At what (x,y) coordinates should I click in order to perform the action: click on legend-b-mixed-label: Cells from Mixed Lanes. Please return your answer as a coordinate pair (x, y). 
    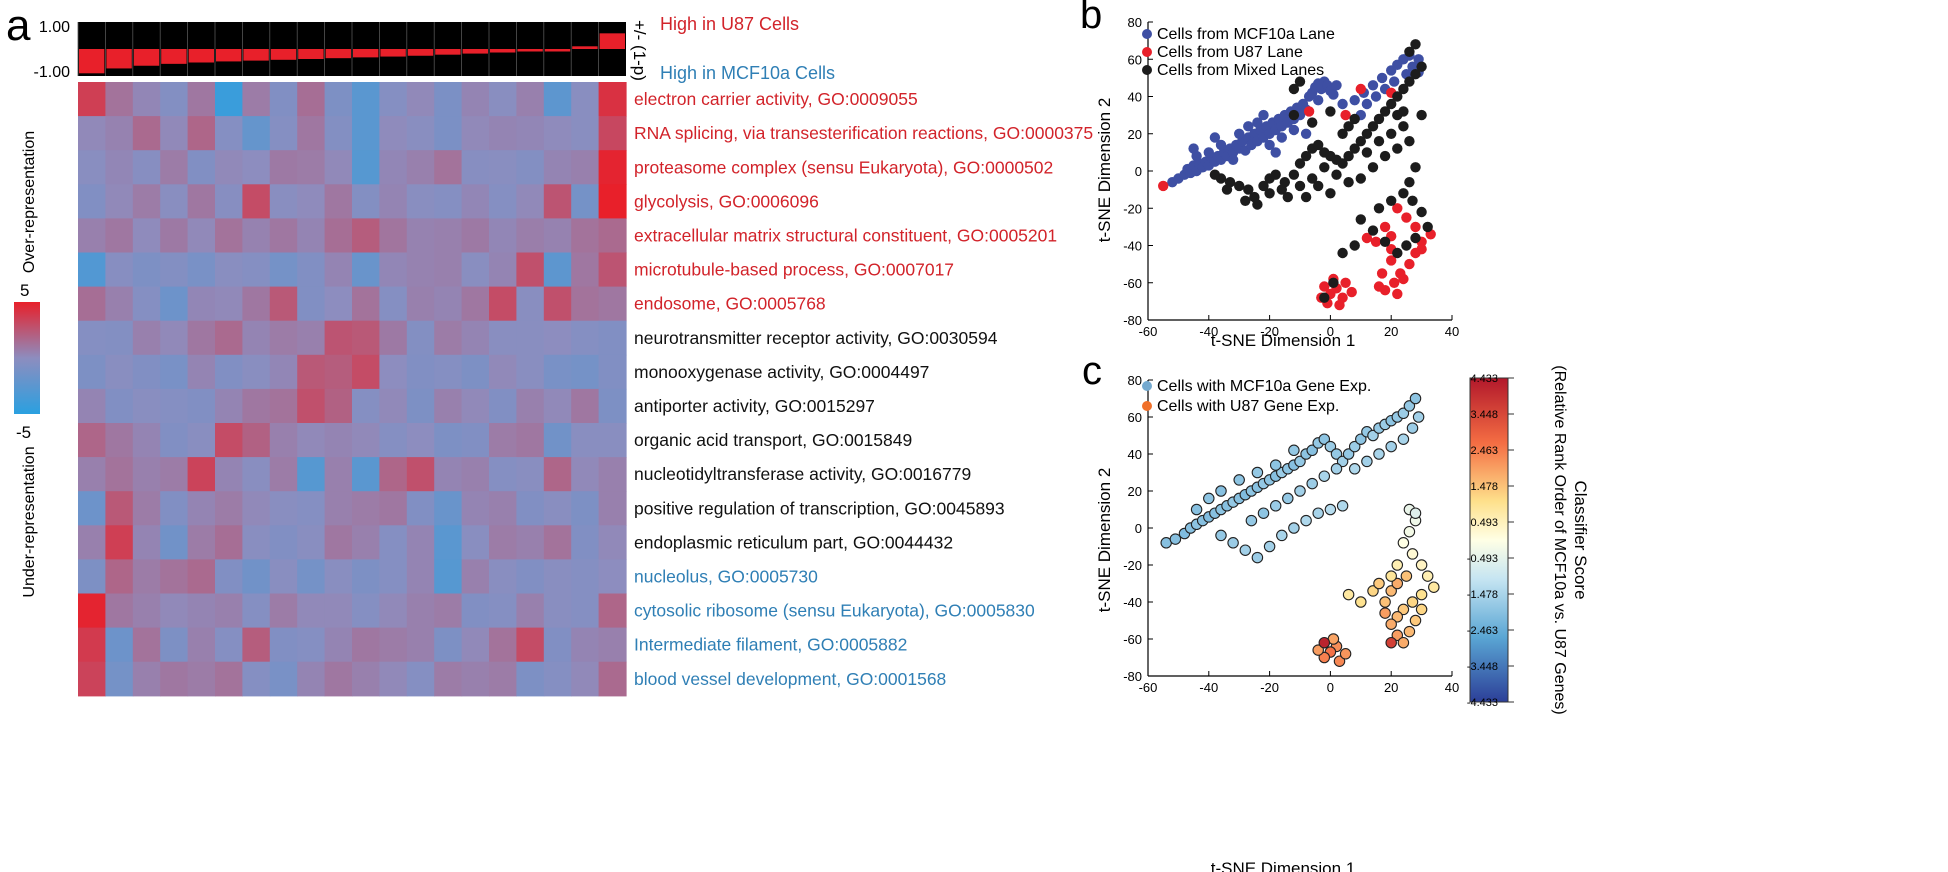
    Looking at the image, I should click on (1240, 70).